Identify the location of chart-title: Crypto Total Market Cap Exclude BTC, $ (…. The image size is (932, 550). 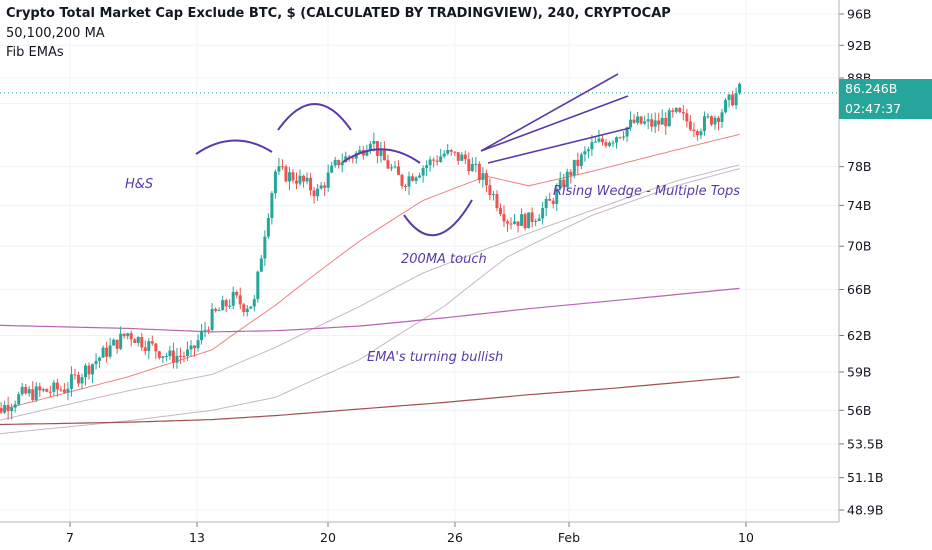
(338, 13).